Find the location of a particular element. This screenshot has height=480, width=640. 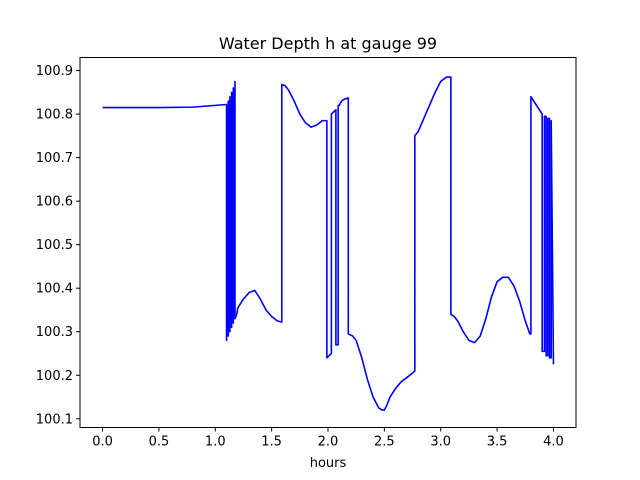

x-axis-label: hours is located at coordinates (328, 463).